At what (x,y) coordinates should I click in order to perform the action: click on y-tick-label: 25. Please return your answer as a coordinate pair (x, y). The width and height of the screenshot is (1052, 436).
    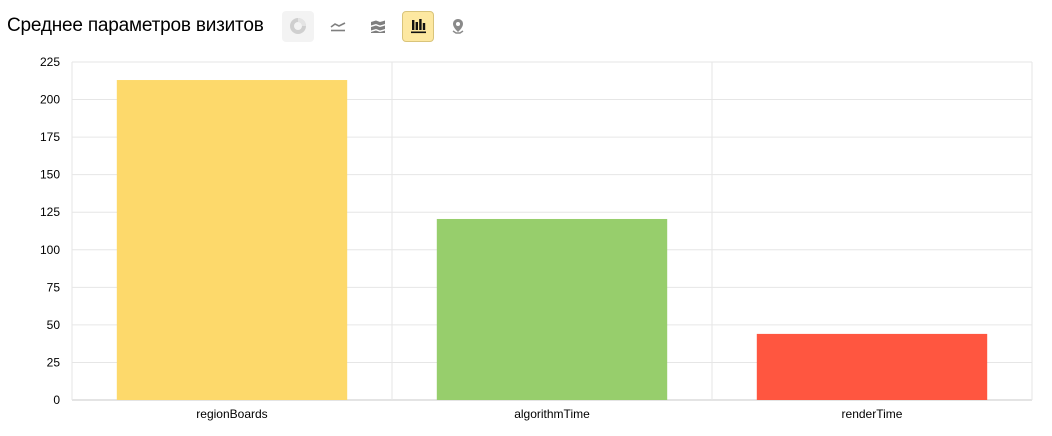
    Looking at the image, I should click on (54, 362).